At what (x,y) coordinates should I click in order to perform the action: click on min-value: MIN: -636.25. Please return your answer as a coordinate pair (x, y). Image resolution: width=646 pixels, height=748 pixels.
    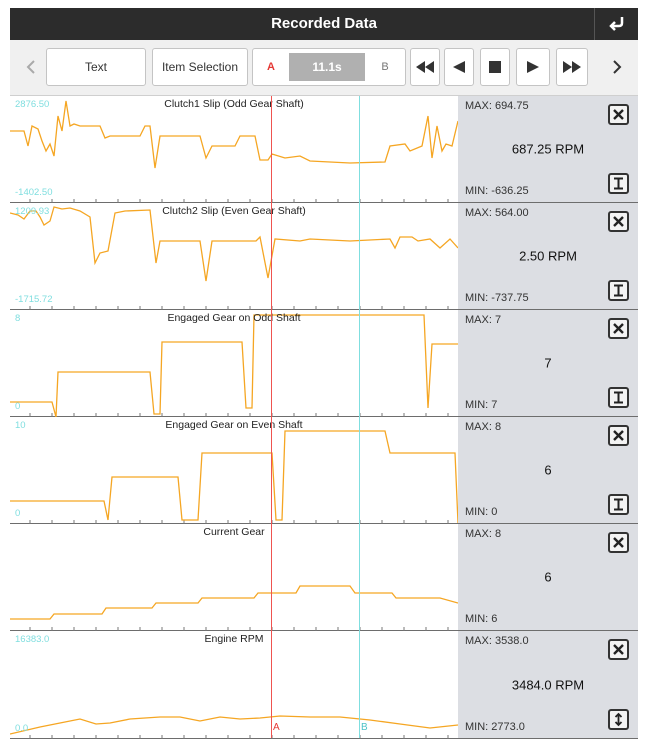
    Looking at the image, I should click on (497, 191).